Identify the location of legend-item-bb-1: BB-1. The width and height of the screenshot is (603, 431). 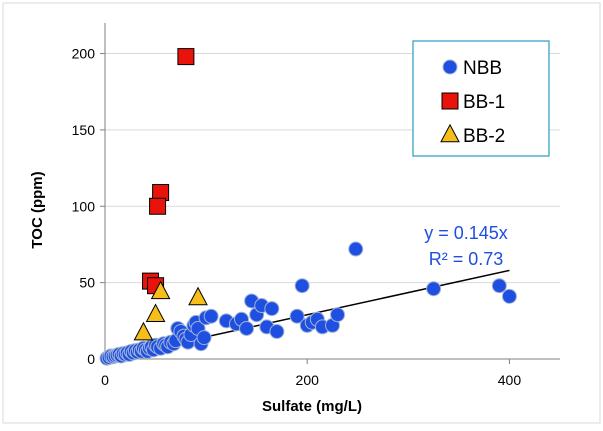
(473, 102).